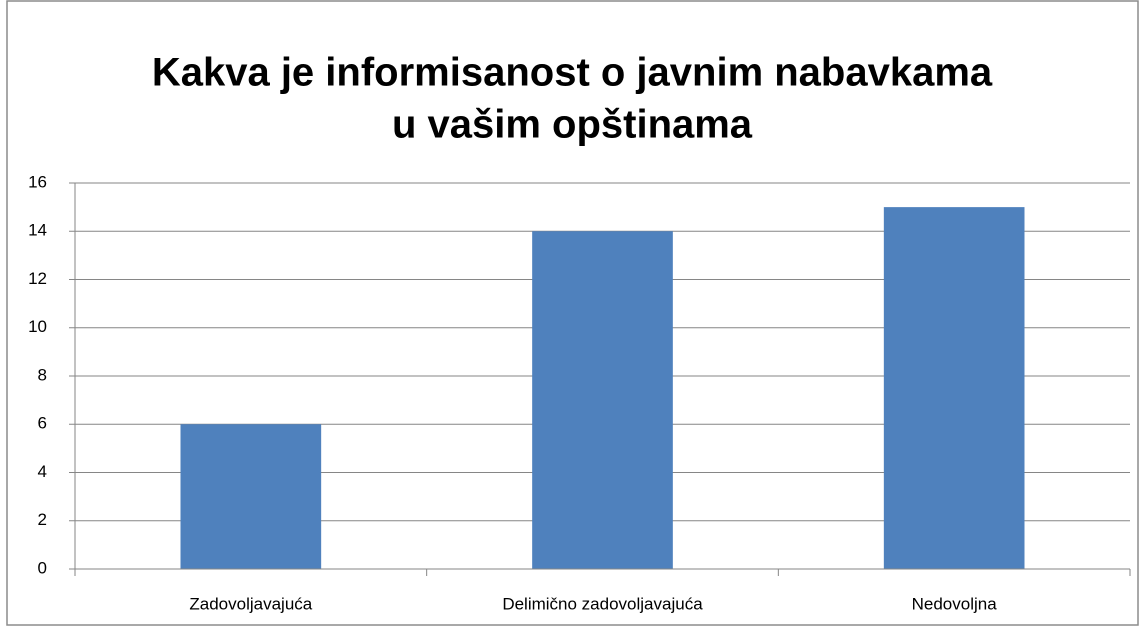 This screenshot has width=1145, height=628. What do you see at coordinates (42, 374) in the screenshot?
I see `y-tick-label: 8` at bounding box center [42, 374].